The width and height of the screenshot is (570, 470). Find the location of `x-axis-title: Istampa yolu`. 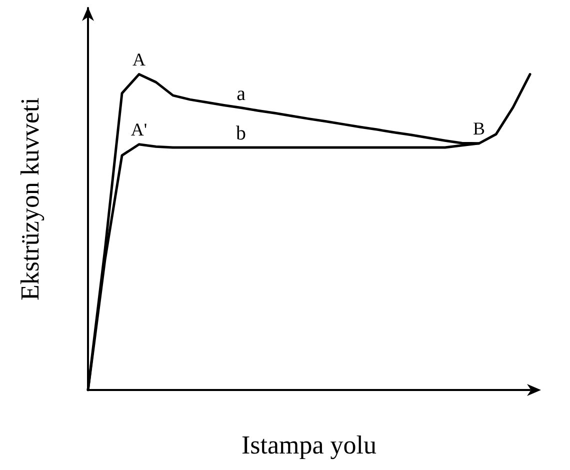

x-axis-title: Istampa yolu is located at coordinates (309, 445).